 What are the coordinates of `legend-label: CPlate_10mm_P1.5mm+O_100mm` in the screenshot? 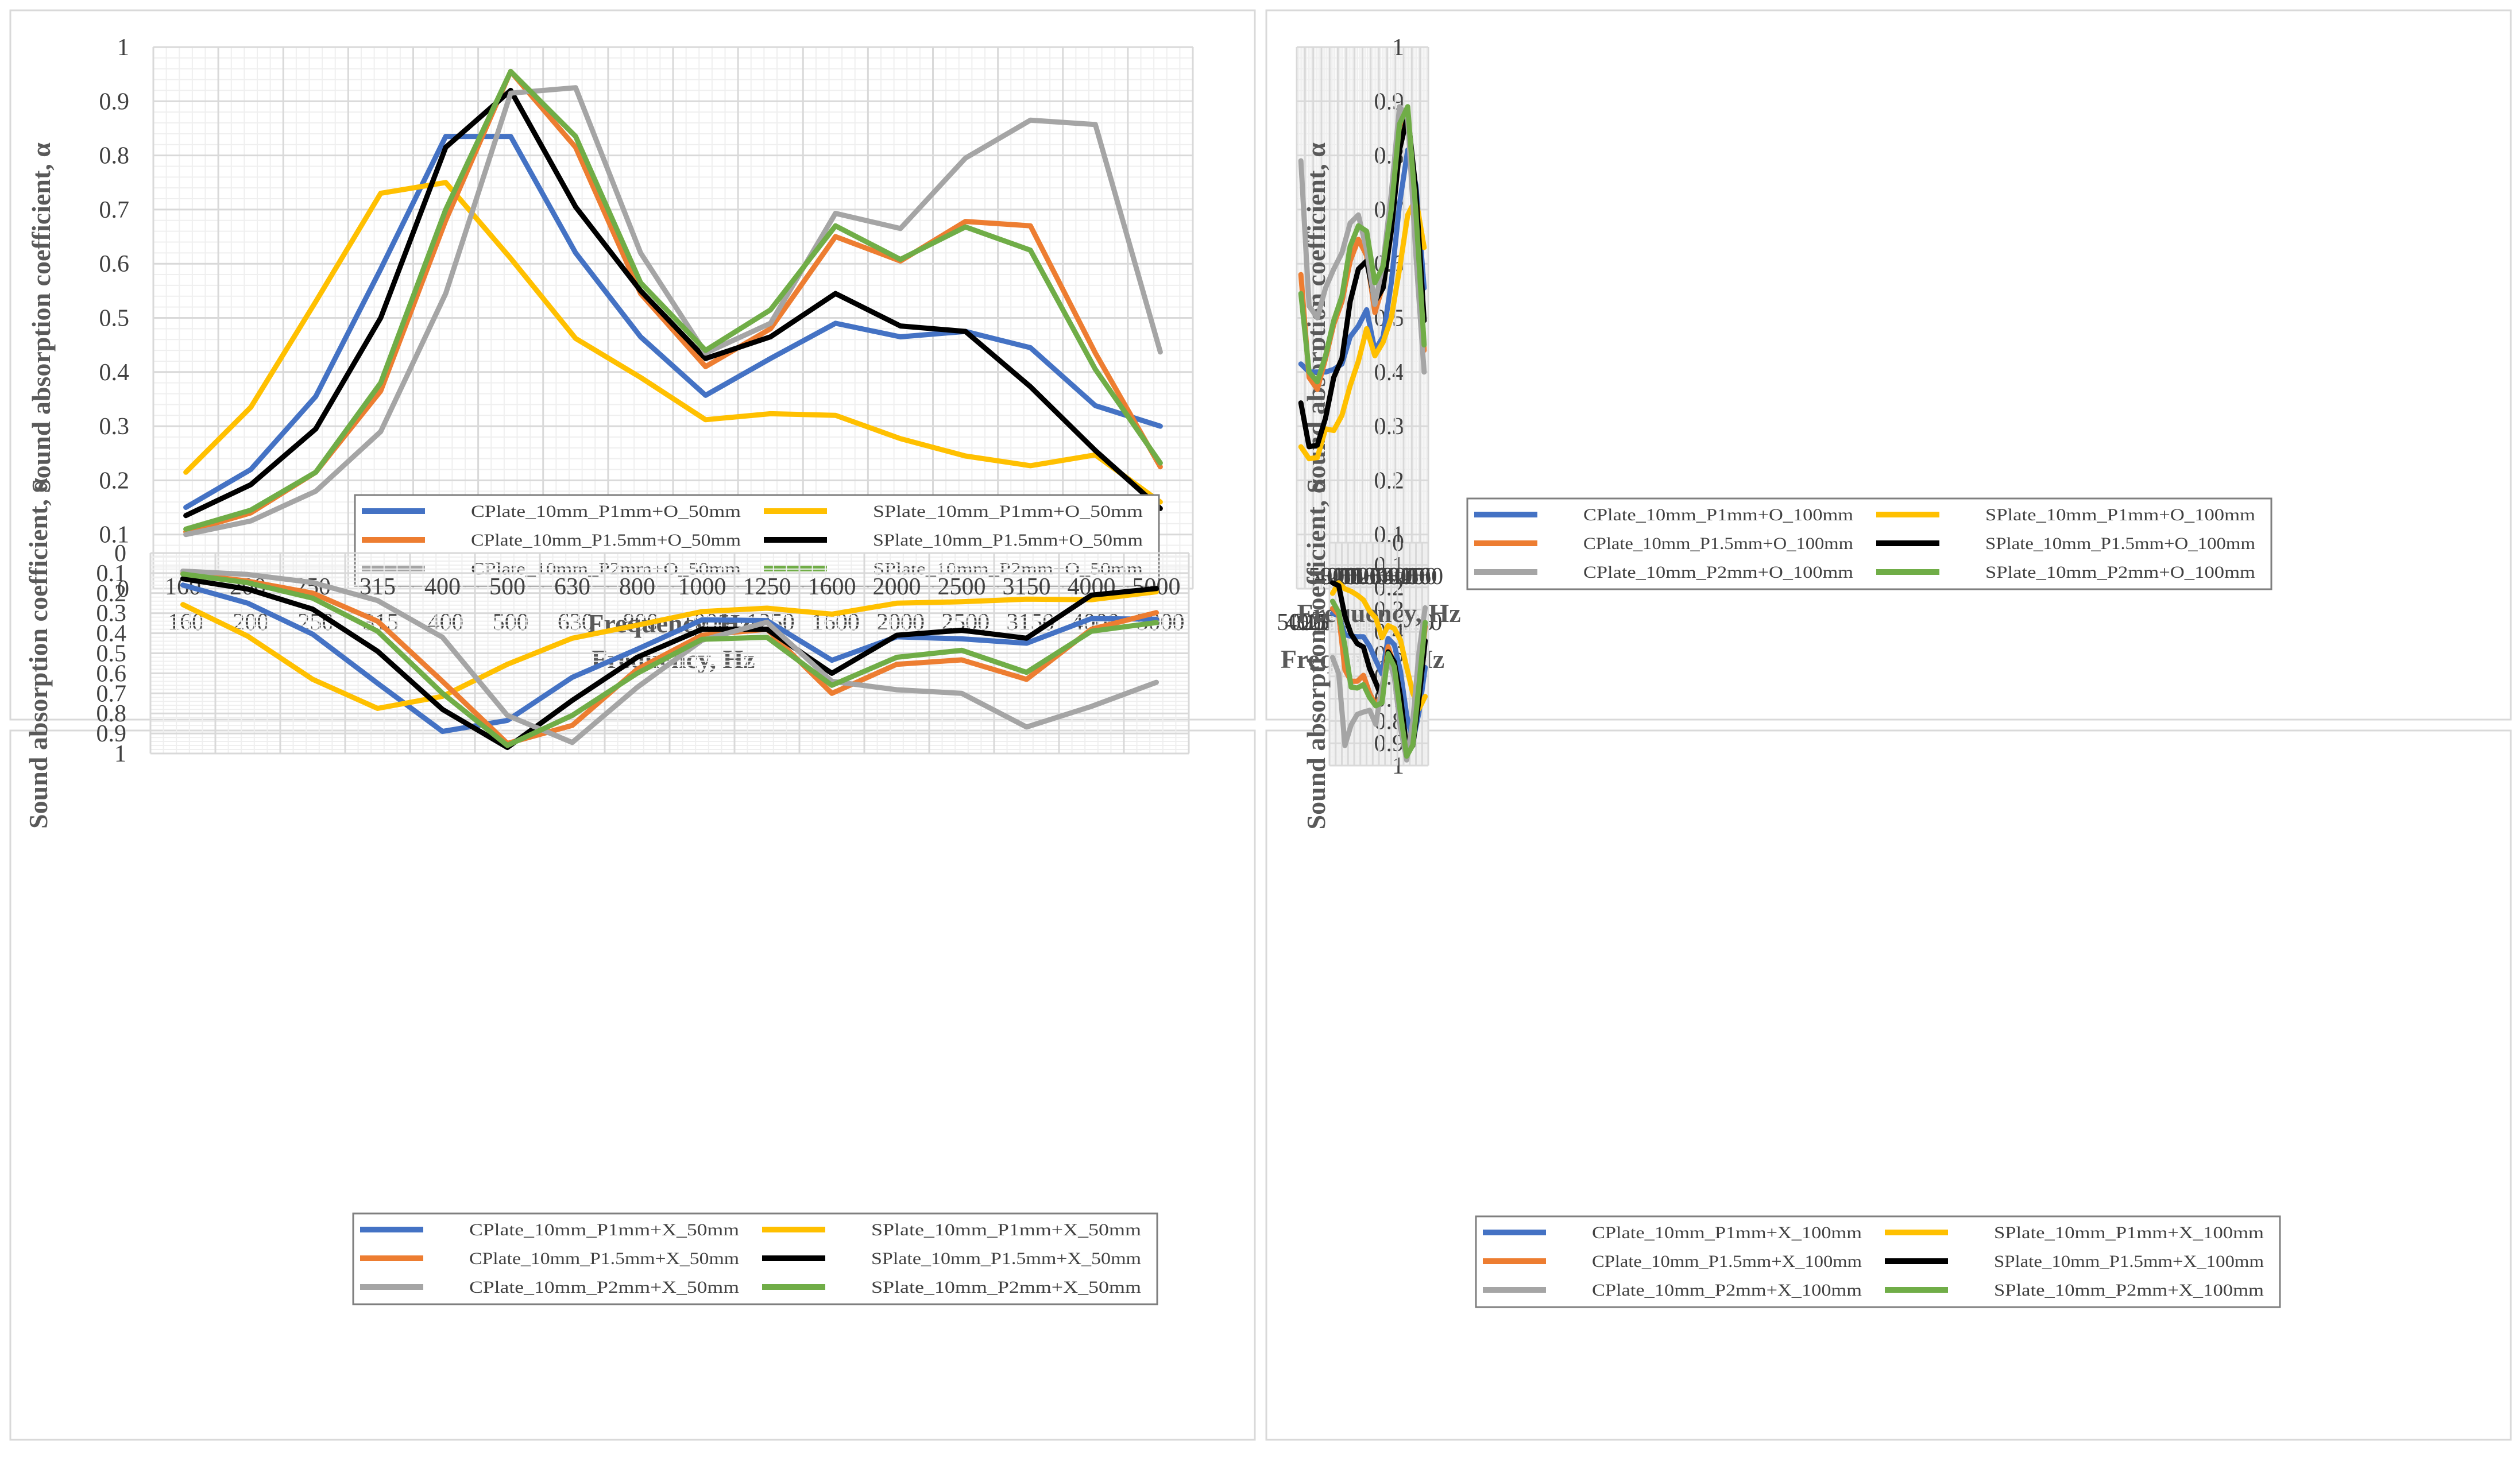 It's located at (1718, 544).